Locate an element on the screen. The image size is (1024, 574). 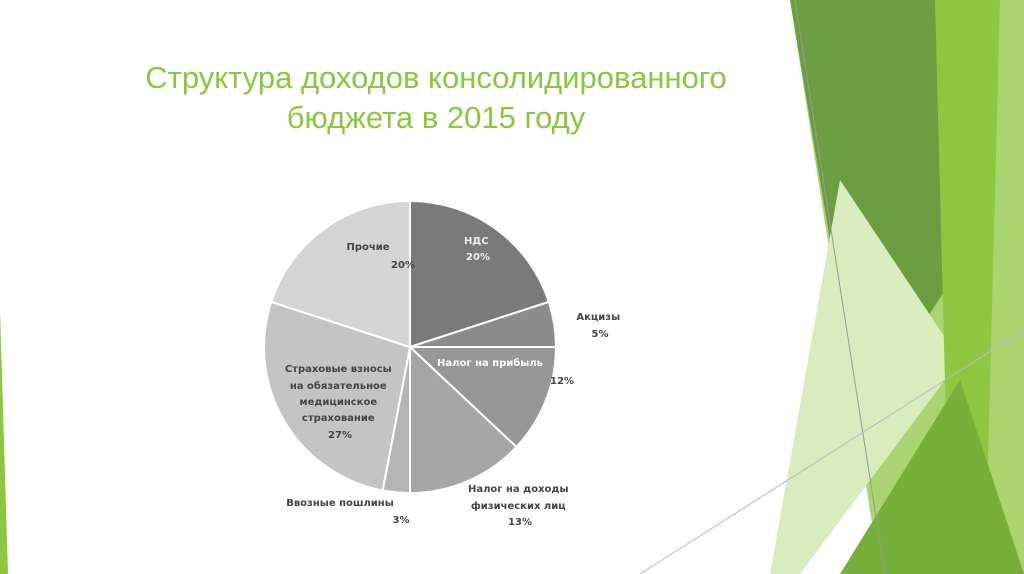
label-nds-name: НДС is located at coordinates (476, 241).